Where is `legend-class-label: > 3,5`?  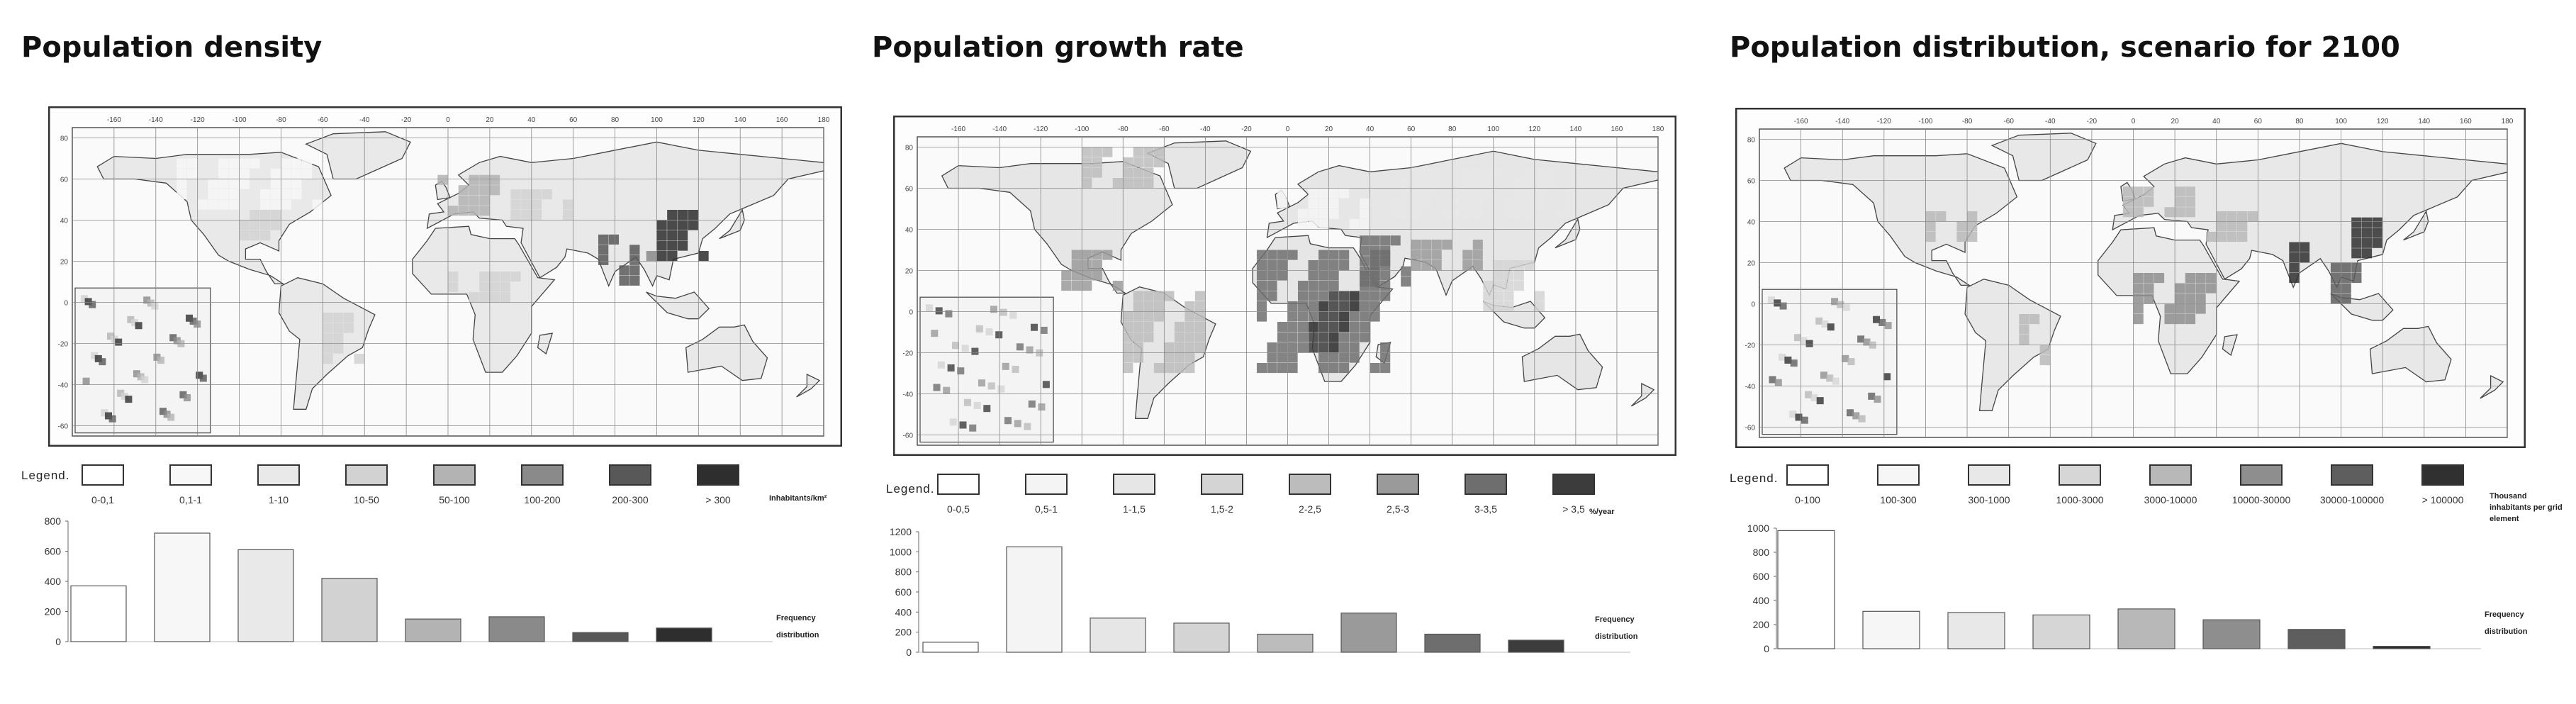
legend-class-label: > 3,5 is located at coordinates (1574, 509).